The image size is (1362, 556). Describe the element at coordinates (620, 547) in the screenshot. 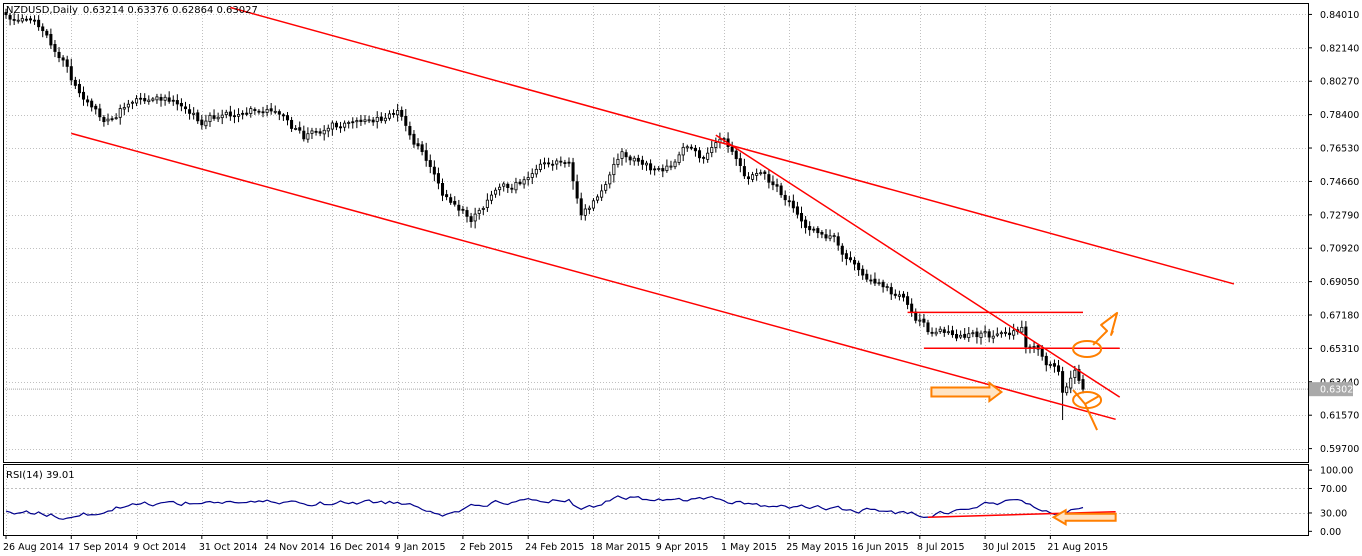

I see `time-tick-label: 18 Mar 2015` at that location.